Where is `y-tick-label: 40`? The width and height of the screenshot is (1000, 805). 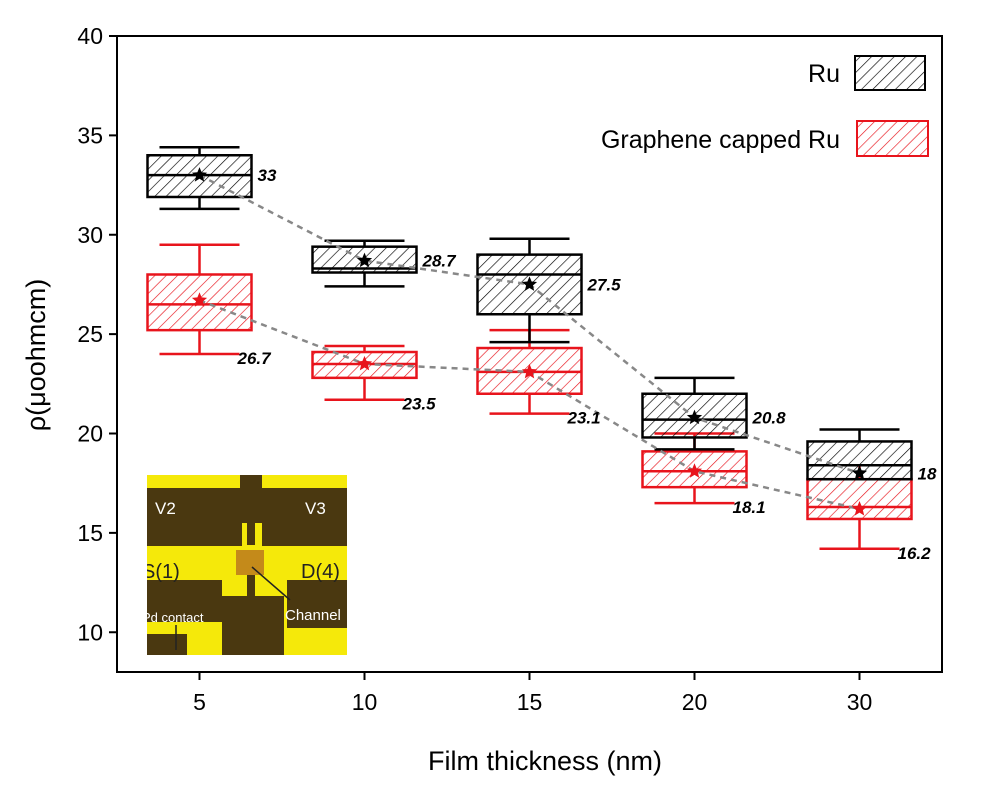
y-tick-label: 40 is located at coordinates (90, 36).